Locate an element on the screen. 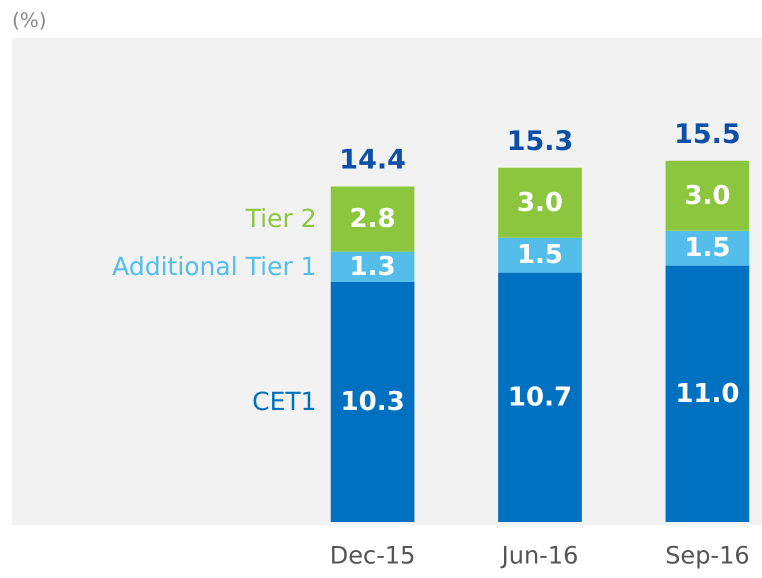 Image resolution: width=762 pixels, height=578 pixels. data-label: 10.7 is located at coordinates (540, 397).